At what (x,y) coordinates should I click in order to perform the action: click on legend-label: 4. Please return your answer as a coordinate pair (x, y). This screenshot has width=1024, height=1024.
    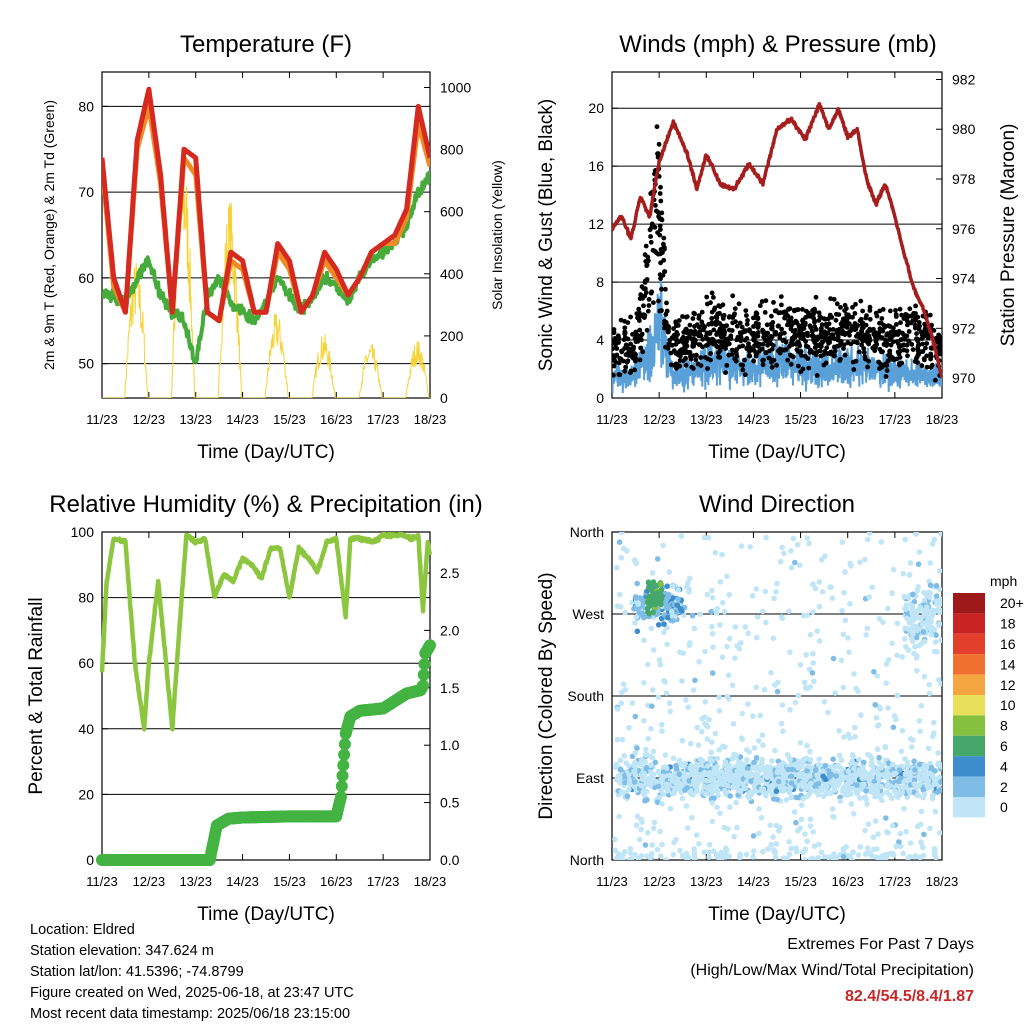
    Looking at the image, I should click on (1004, 766).